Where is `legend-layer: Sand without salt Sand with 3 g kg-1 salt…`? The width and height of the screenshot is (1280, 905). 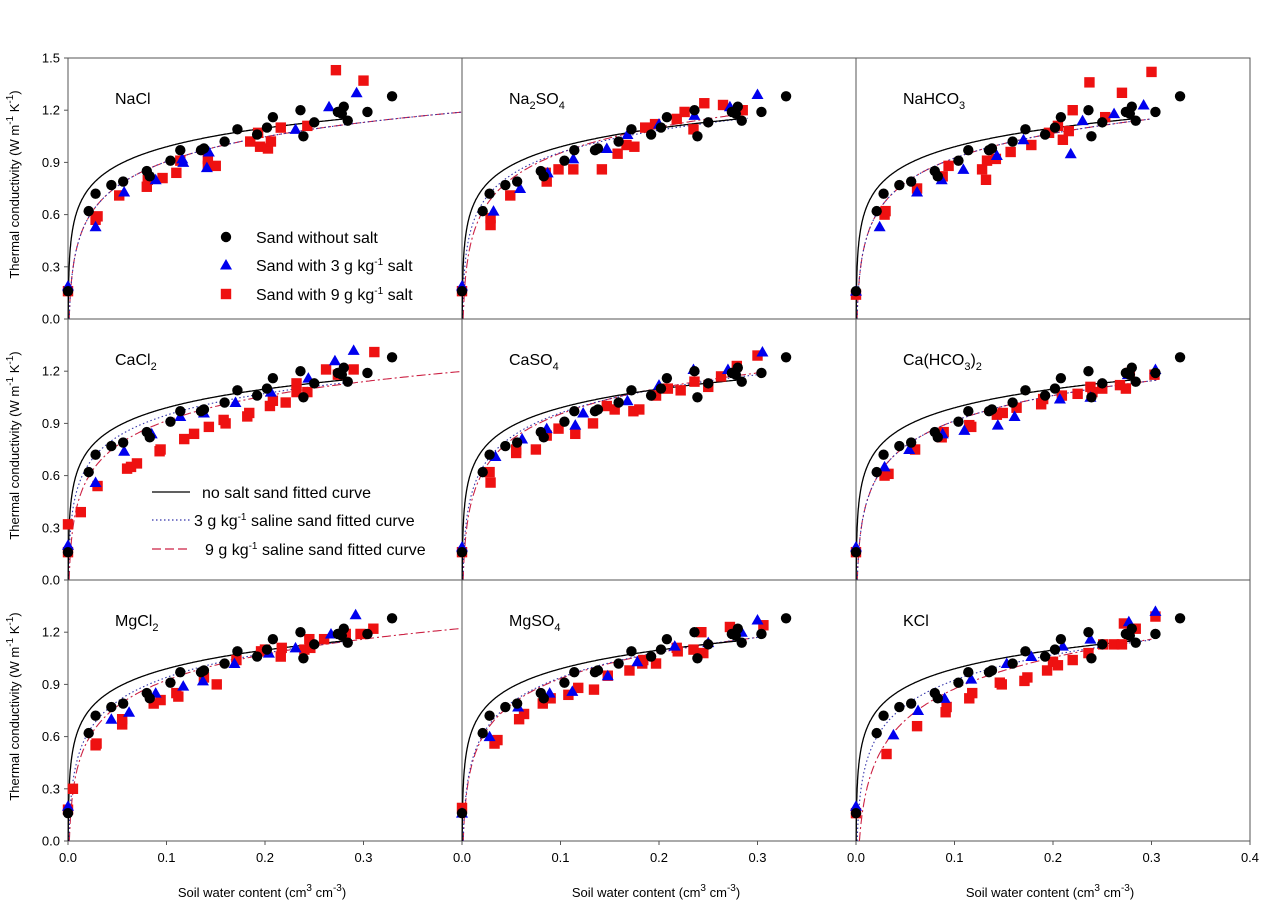 legend-layer: Sand without salt Sand with 3 g kg-1 salt… is located at coordinates (289, 394).